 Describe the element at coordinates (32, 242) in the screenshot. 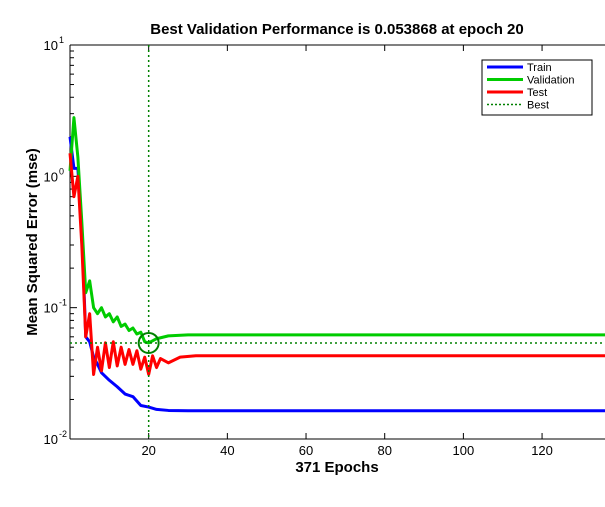

I see `y-axis-label: Mean Squared Error (mse)` at that location.